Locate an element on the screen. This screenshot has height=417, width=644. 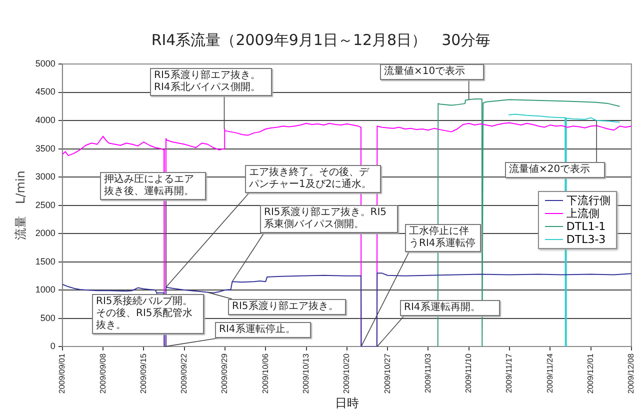
legend-label: DTL3-3 is located at coordinates (586, 239).